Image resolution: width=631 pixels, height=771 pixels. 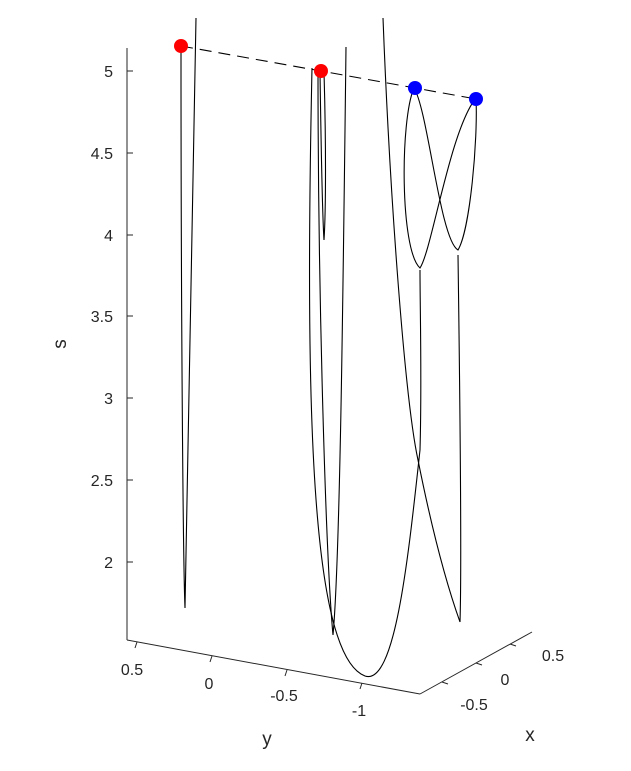 What do you see at coordinates (102, 154) in the screenshot?
I see `z-tick-label: 4.5` at bounding box center [102, 154].